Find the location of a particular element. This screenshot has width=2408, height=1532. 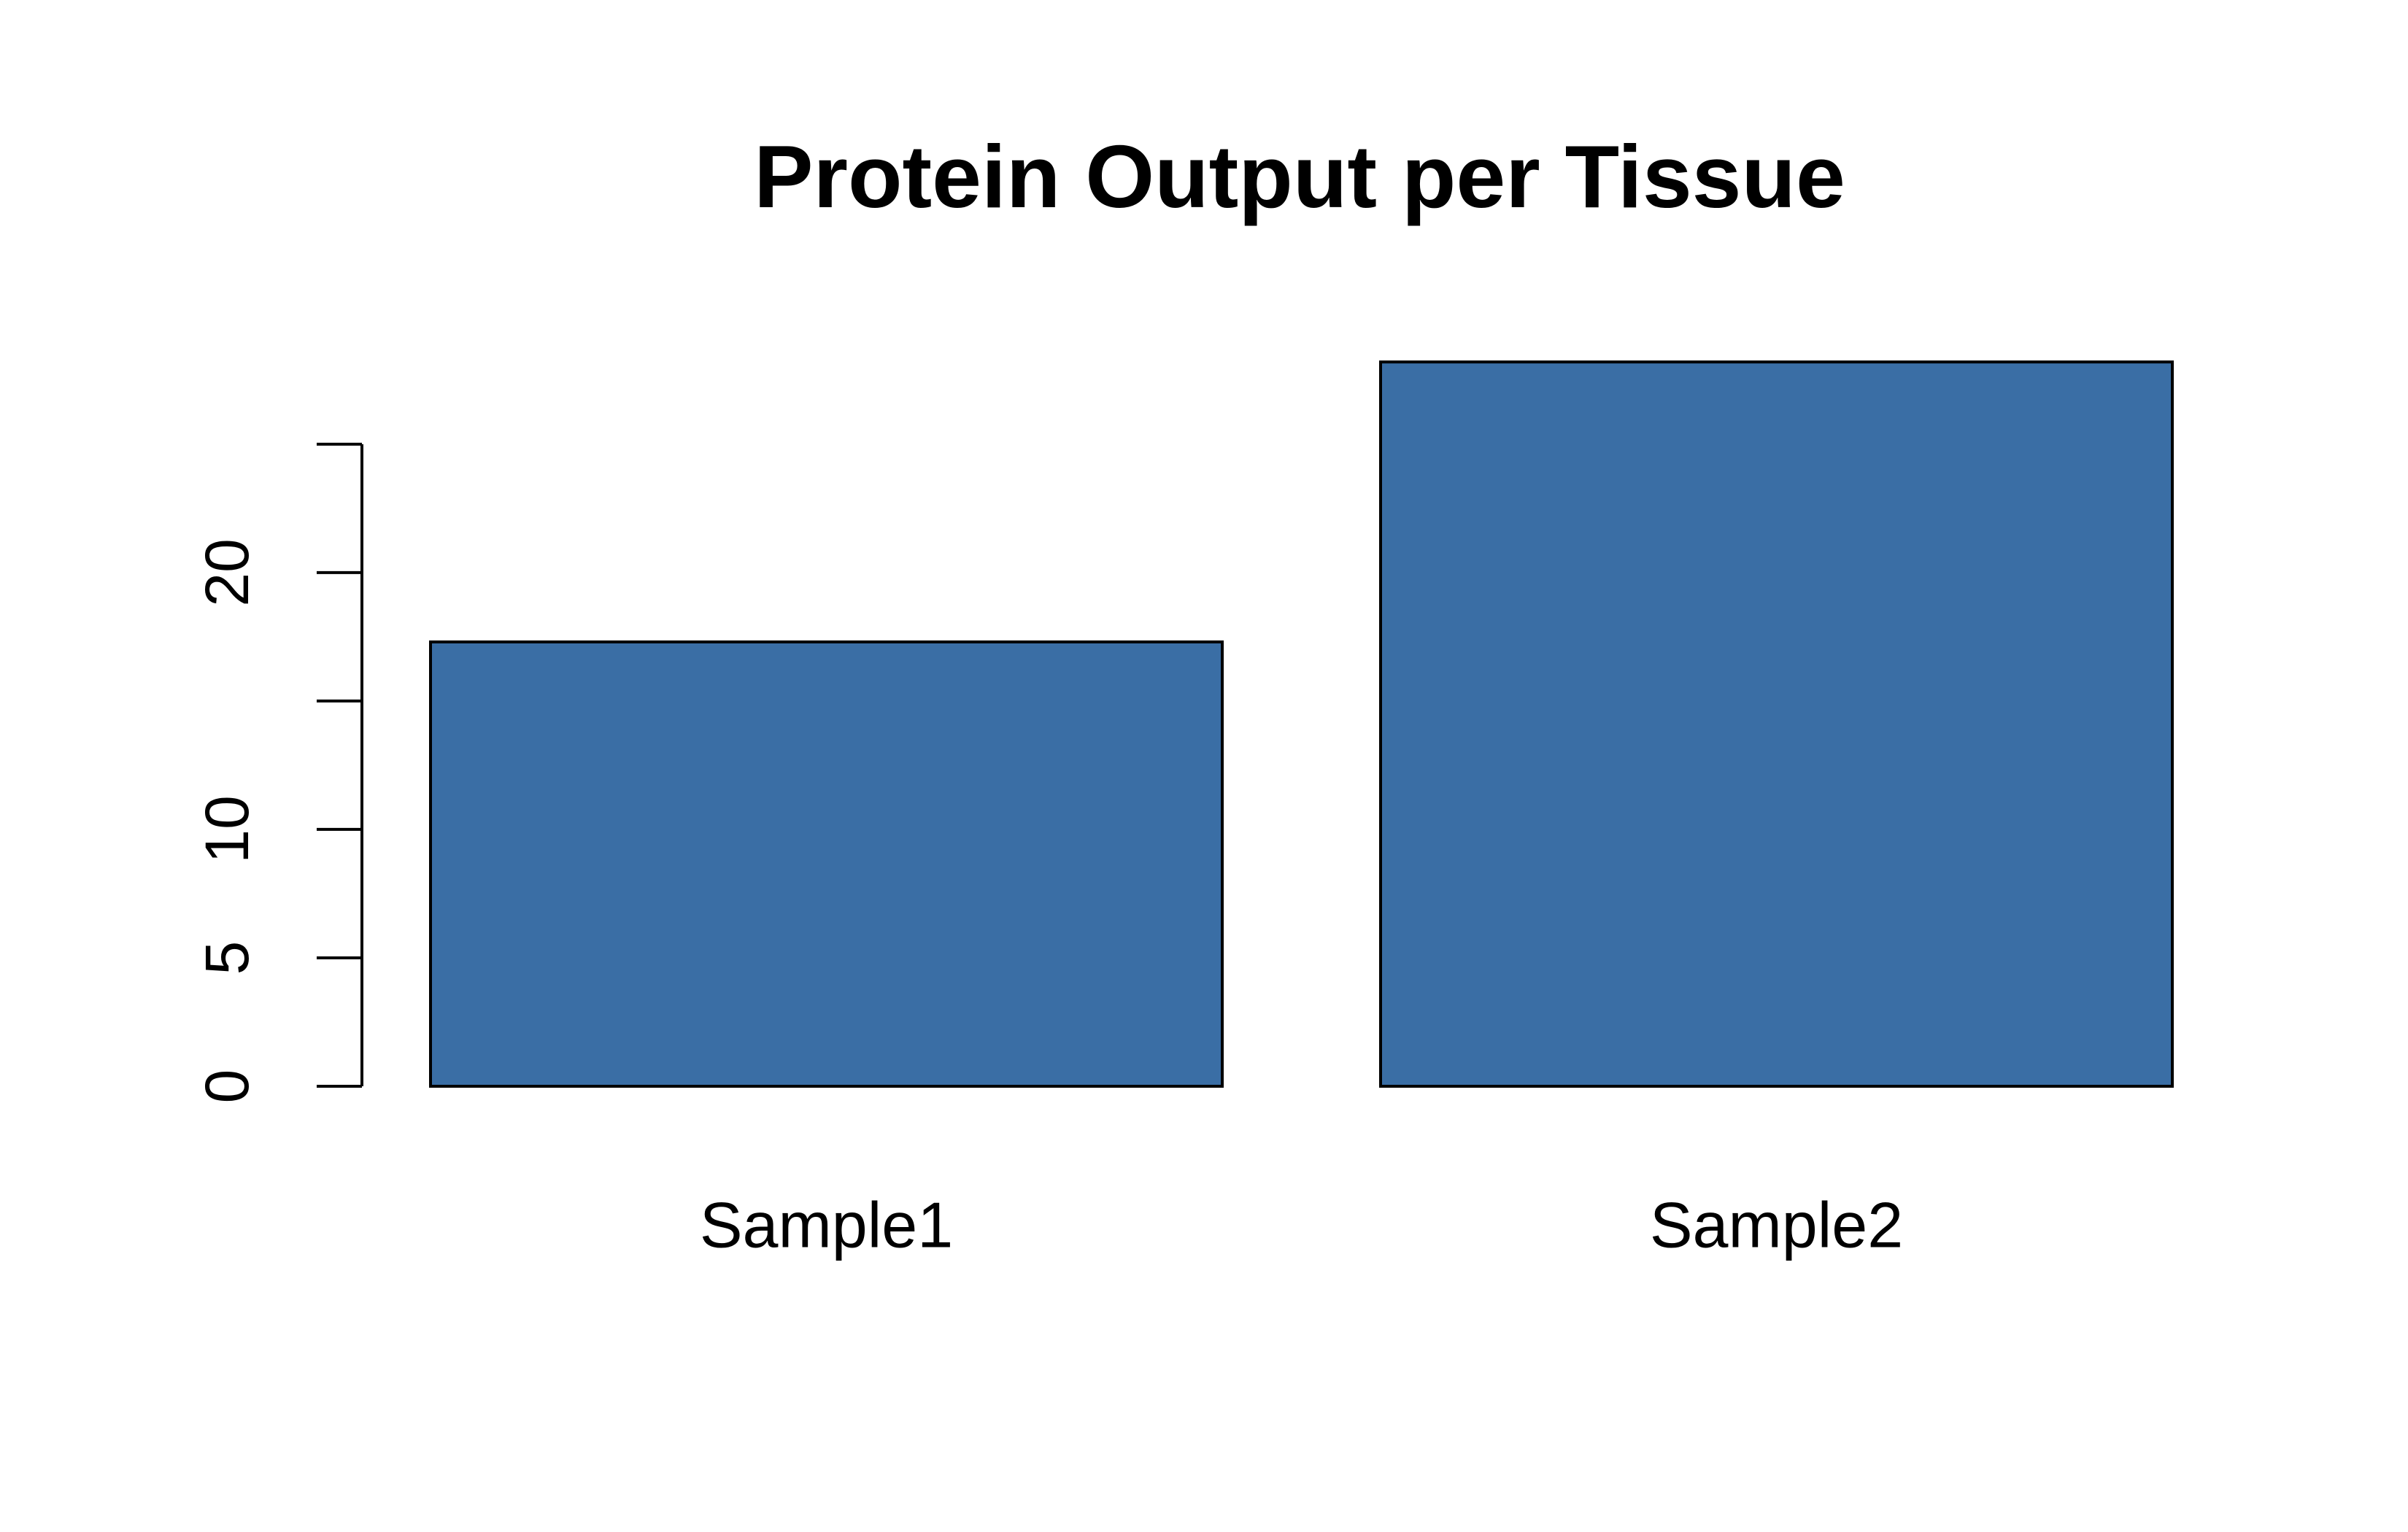

x-tick-label: Sample1 is located at coordinates (826, 1225).